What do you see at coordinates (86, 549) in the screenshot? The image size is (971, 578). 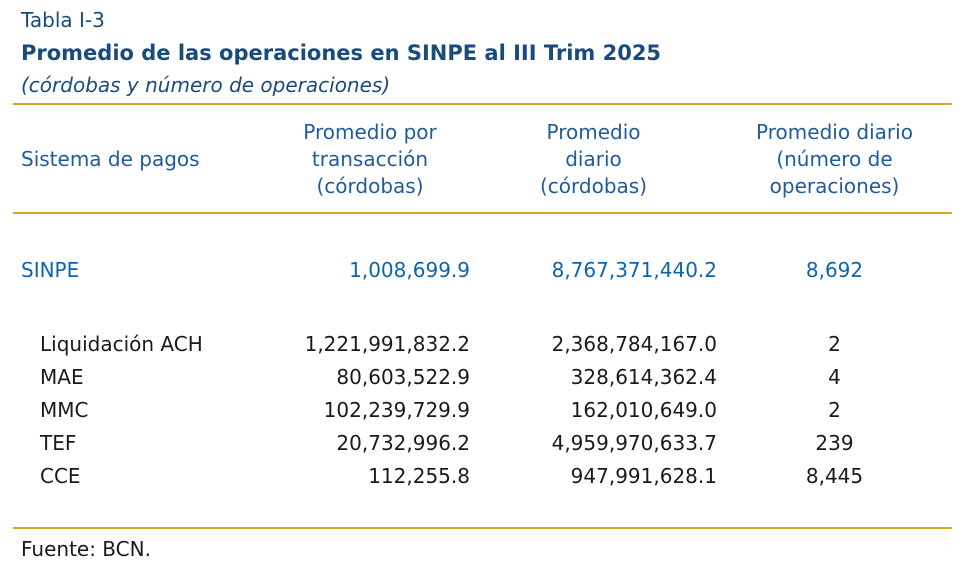 I see `source-note: Fuente: BCN.` at bounding box center [86, 549].